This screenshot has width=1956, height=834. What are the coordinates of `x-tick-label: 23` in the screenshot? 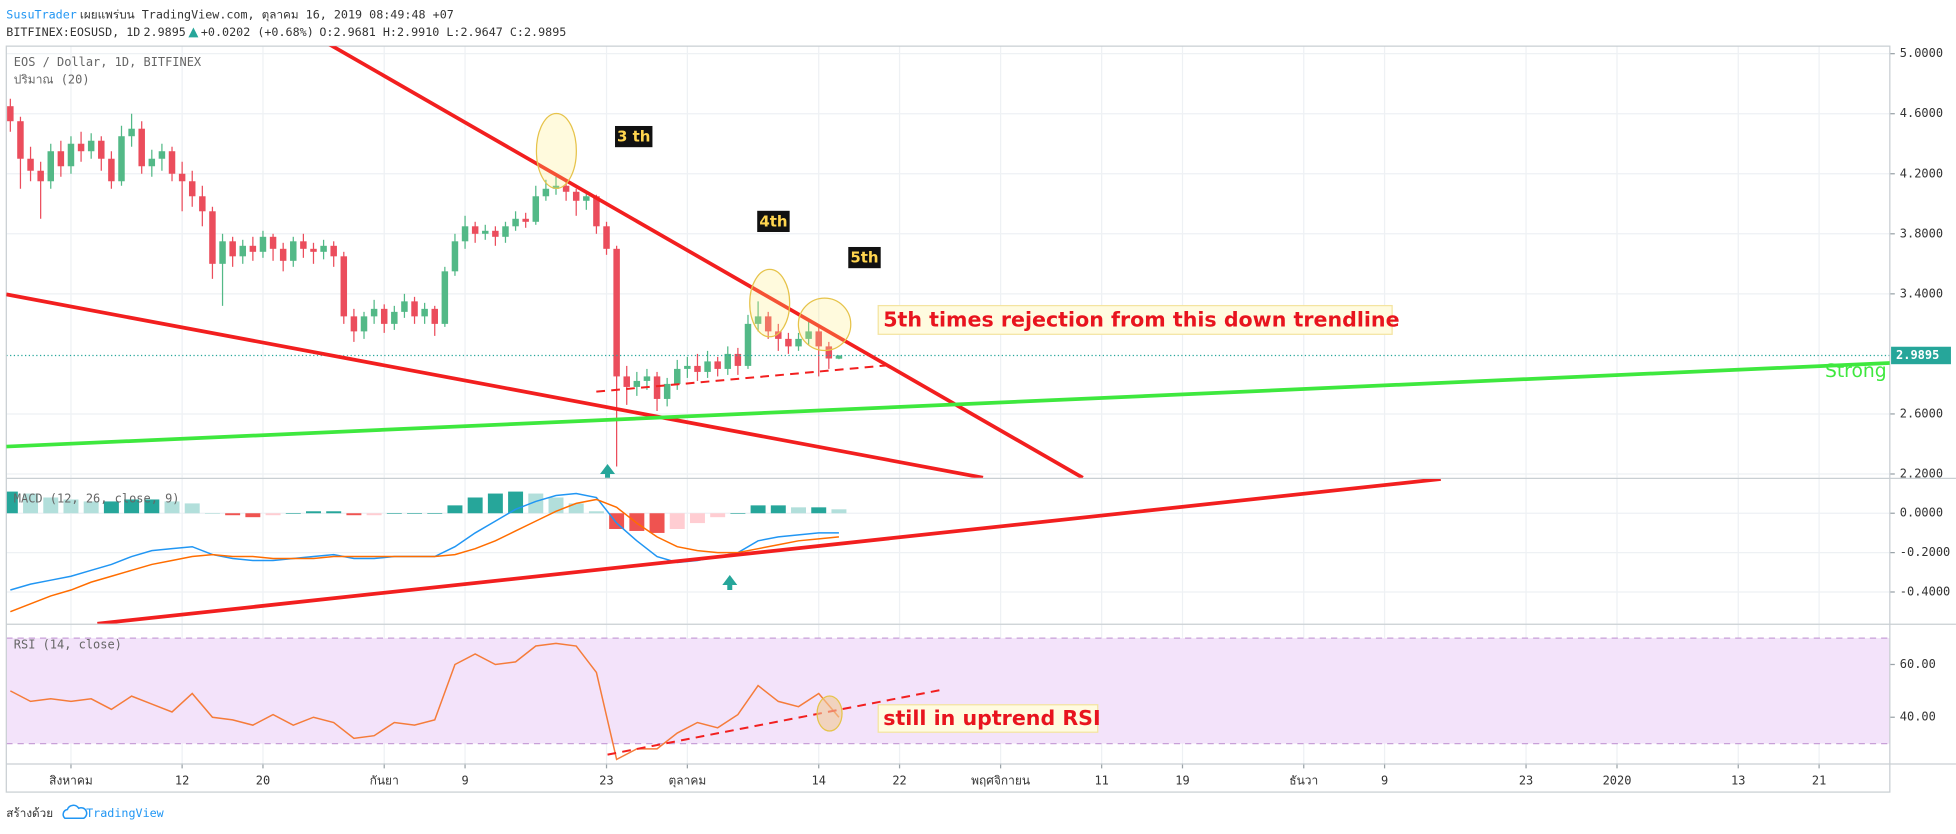 It's located at (1526, 780).